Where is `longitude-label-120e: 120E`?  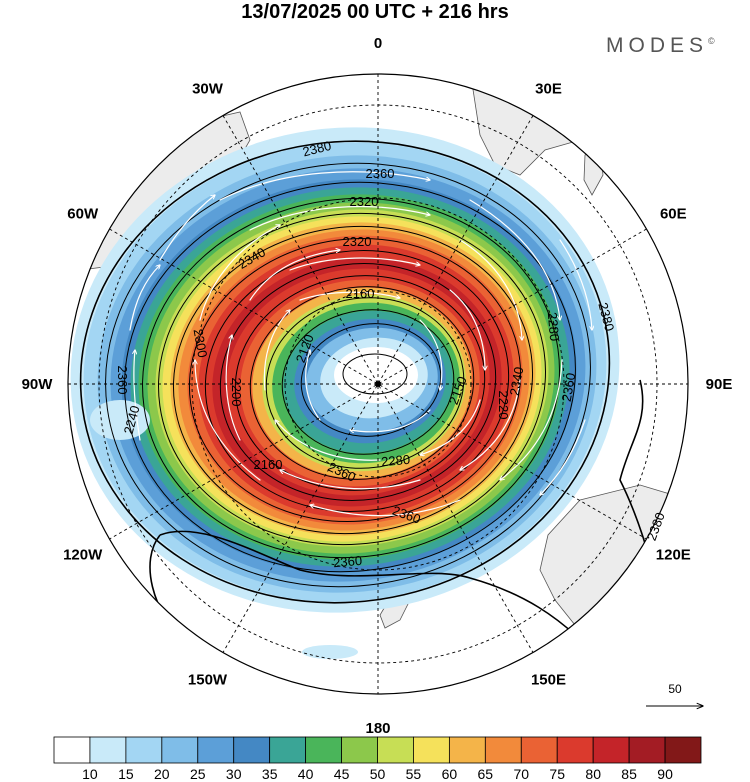
longitude-label-120e: 120E is located at coordinates (673, 555).